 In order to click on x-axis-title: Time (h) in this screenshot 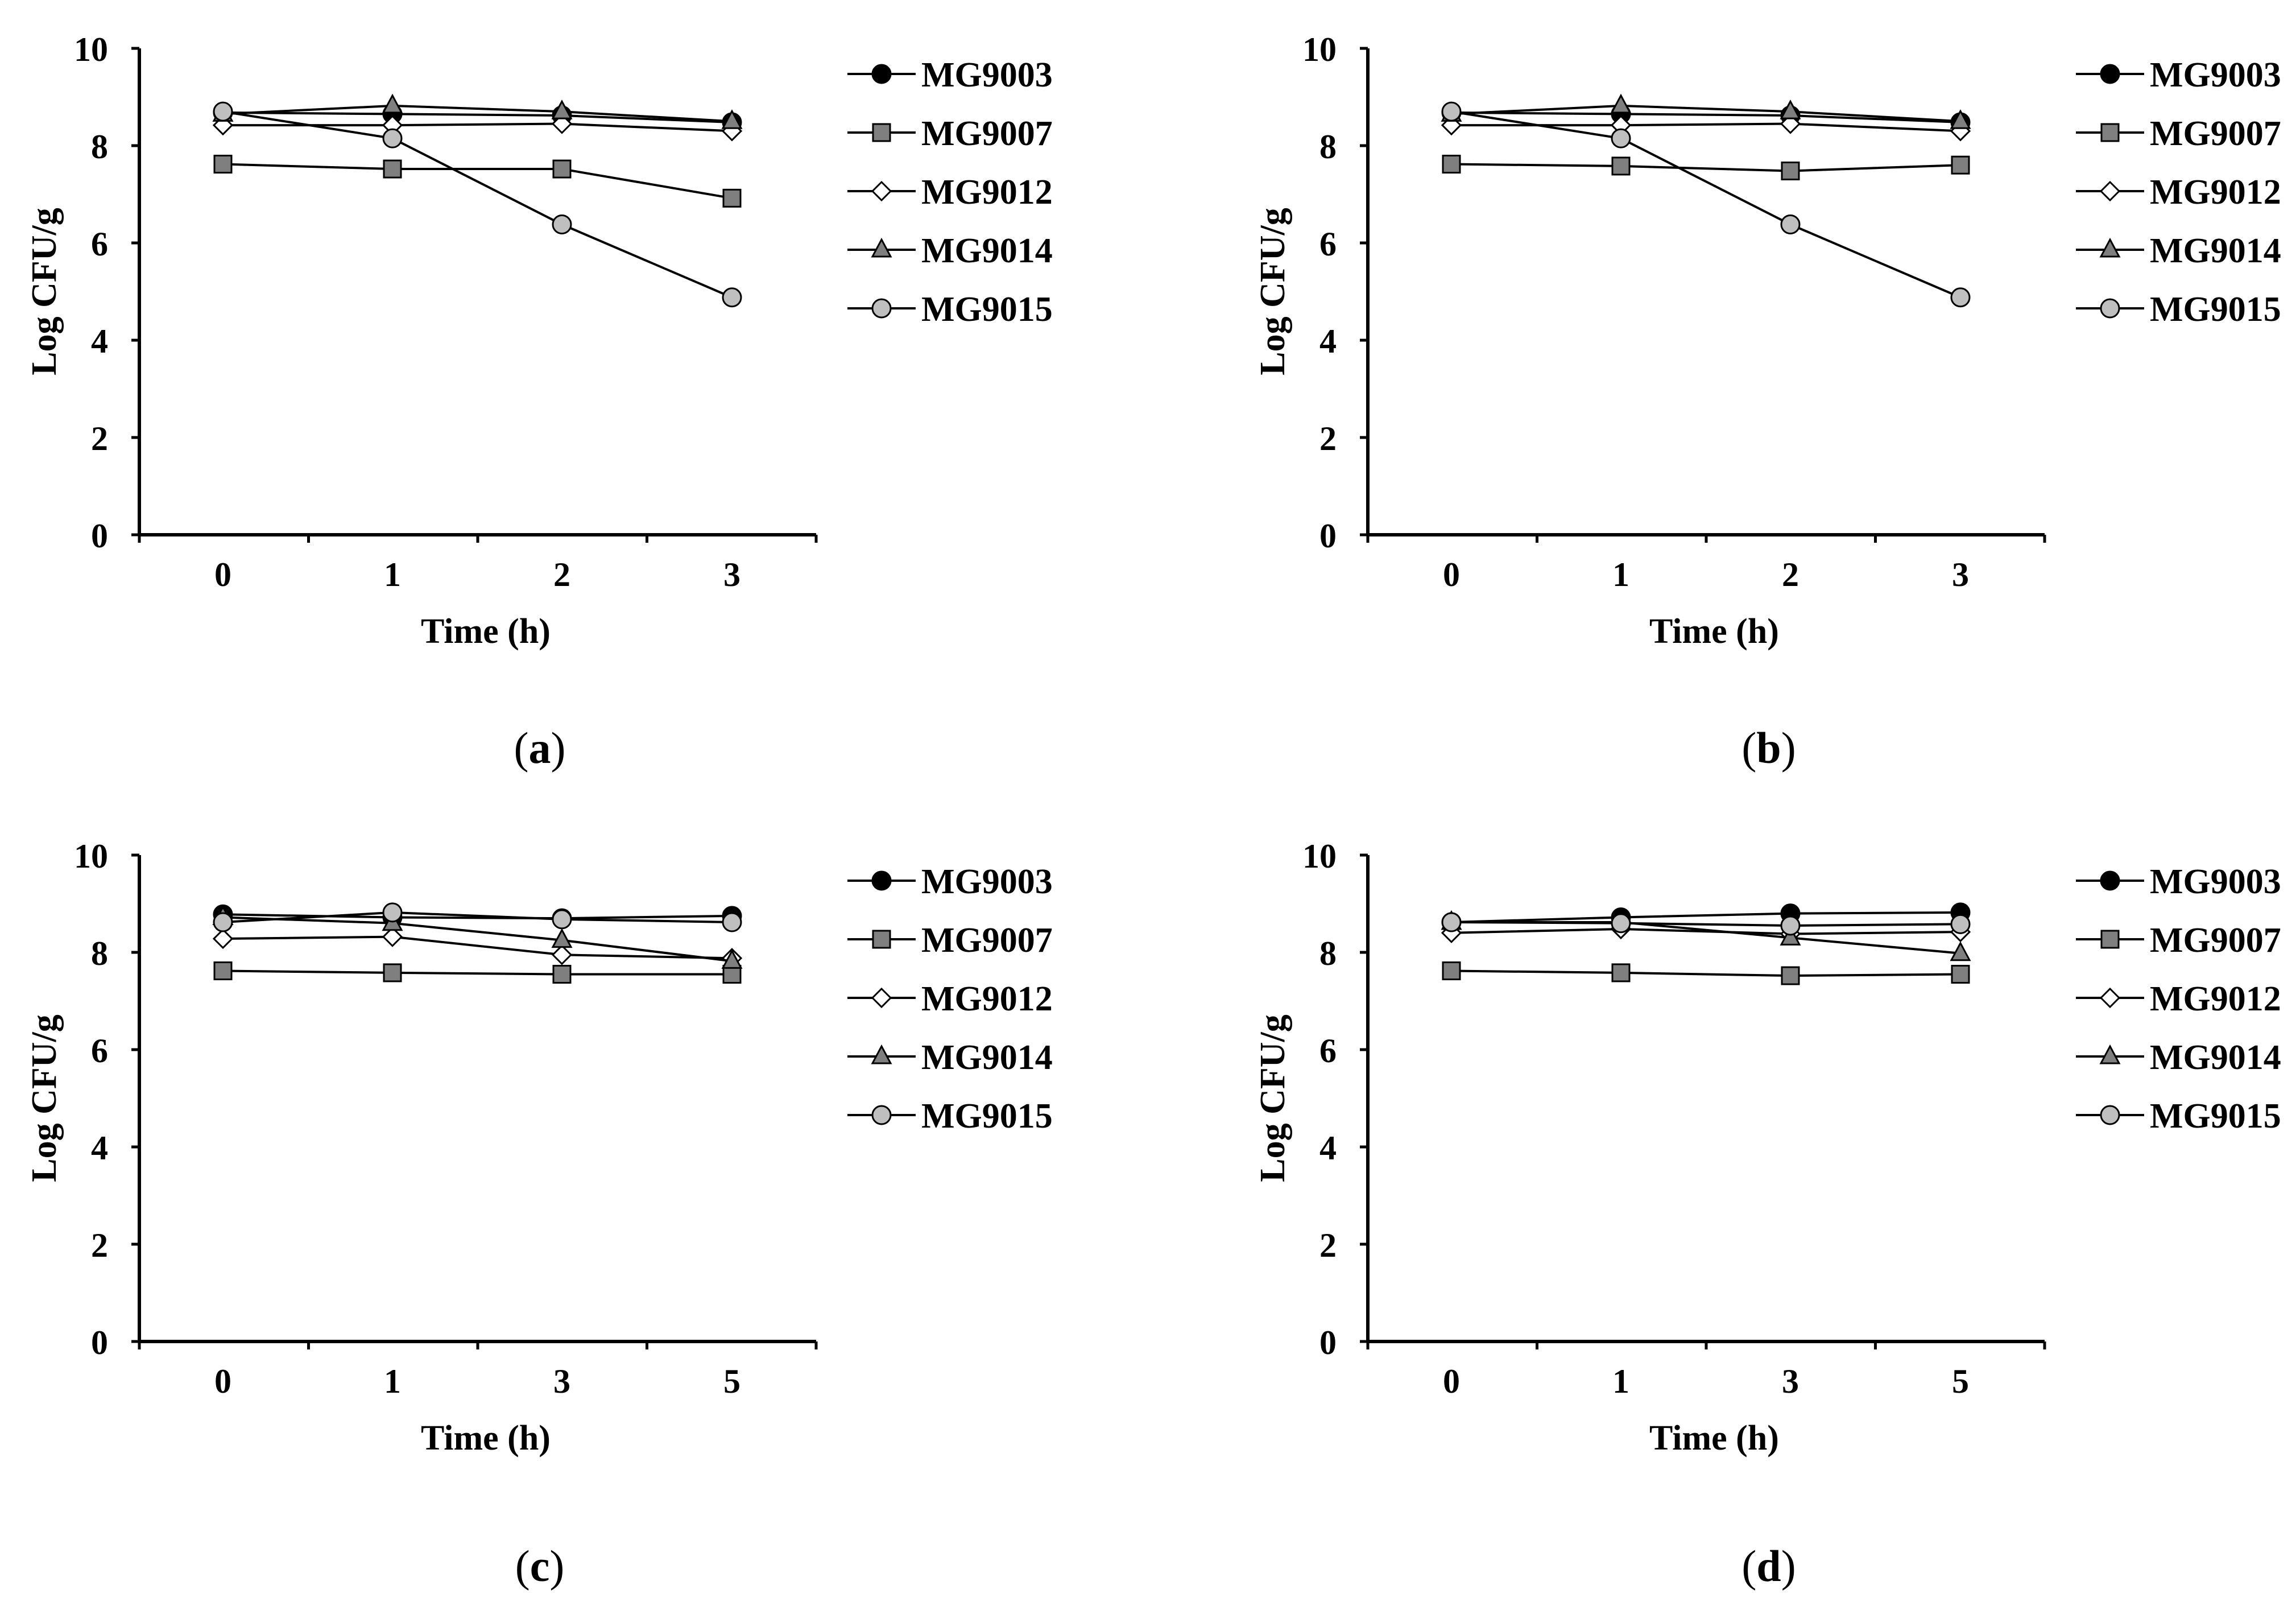, I will do `click(486, 1438)`.